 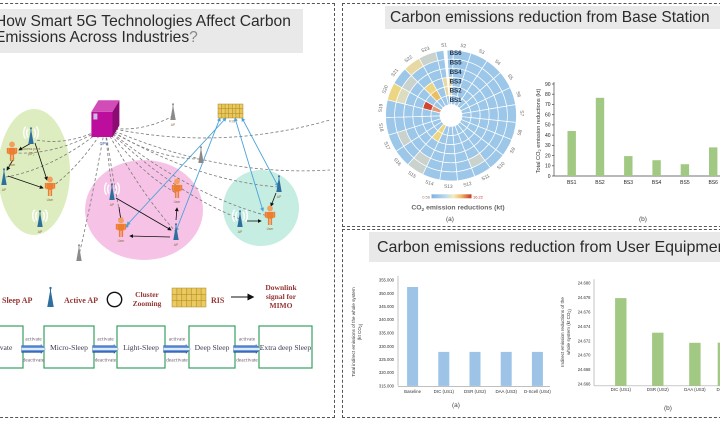 I want to click on svg-text: S4, so click(x=497, y=62).